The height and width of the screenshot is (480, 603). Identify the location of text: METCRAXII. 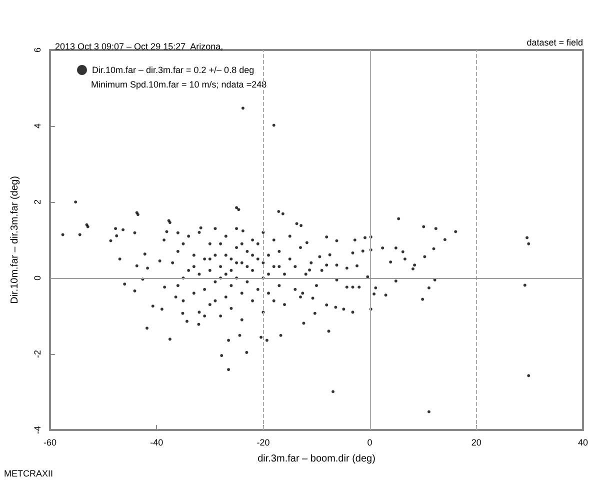
(29, 473).